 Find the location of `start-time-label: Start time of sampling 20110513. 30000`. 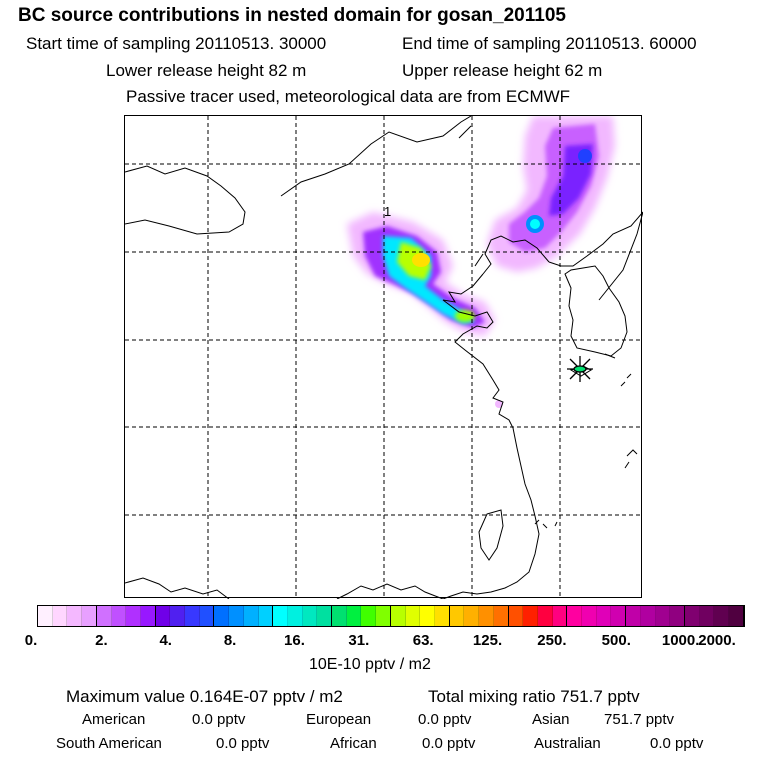

start-time-label: Start time of sampling 20110513. 30000 is located at coordinates (176, 43).